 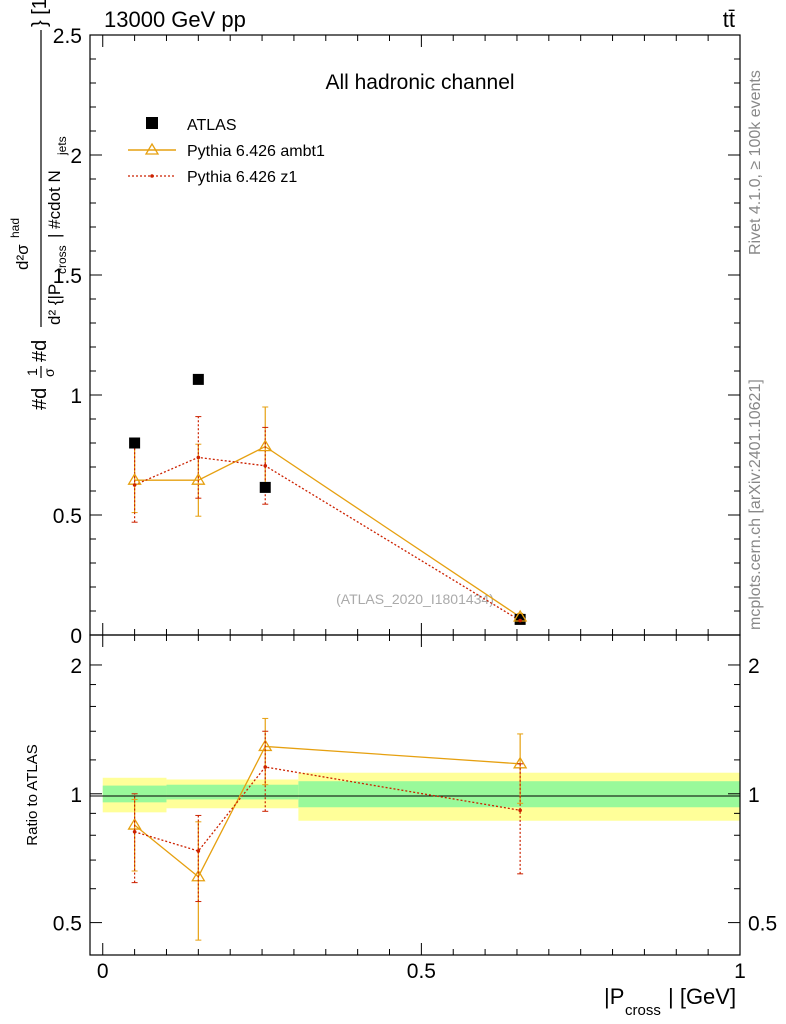 What do you see at coordinates (740, 971) in the screenshot?
I see `xtick-label: 1` at bounding box center [740, 971].